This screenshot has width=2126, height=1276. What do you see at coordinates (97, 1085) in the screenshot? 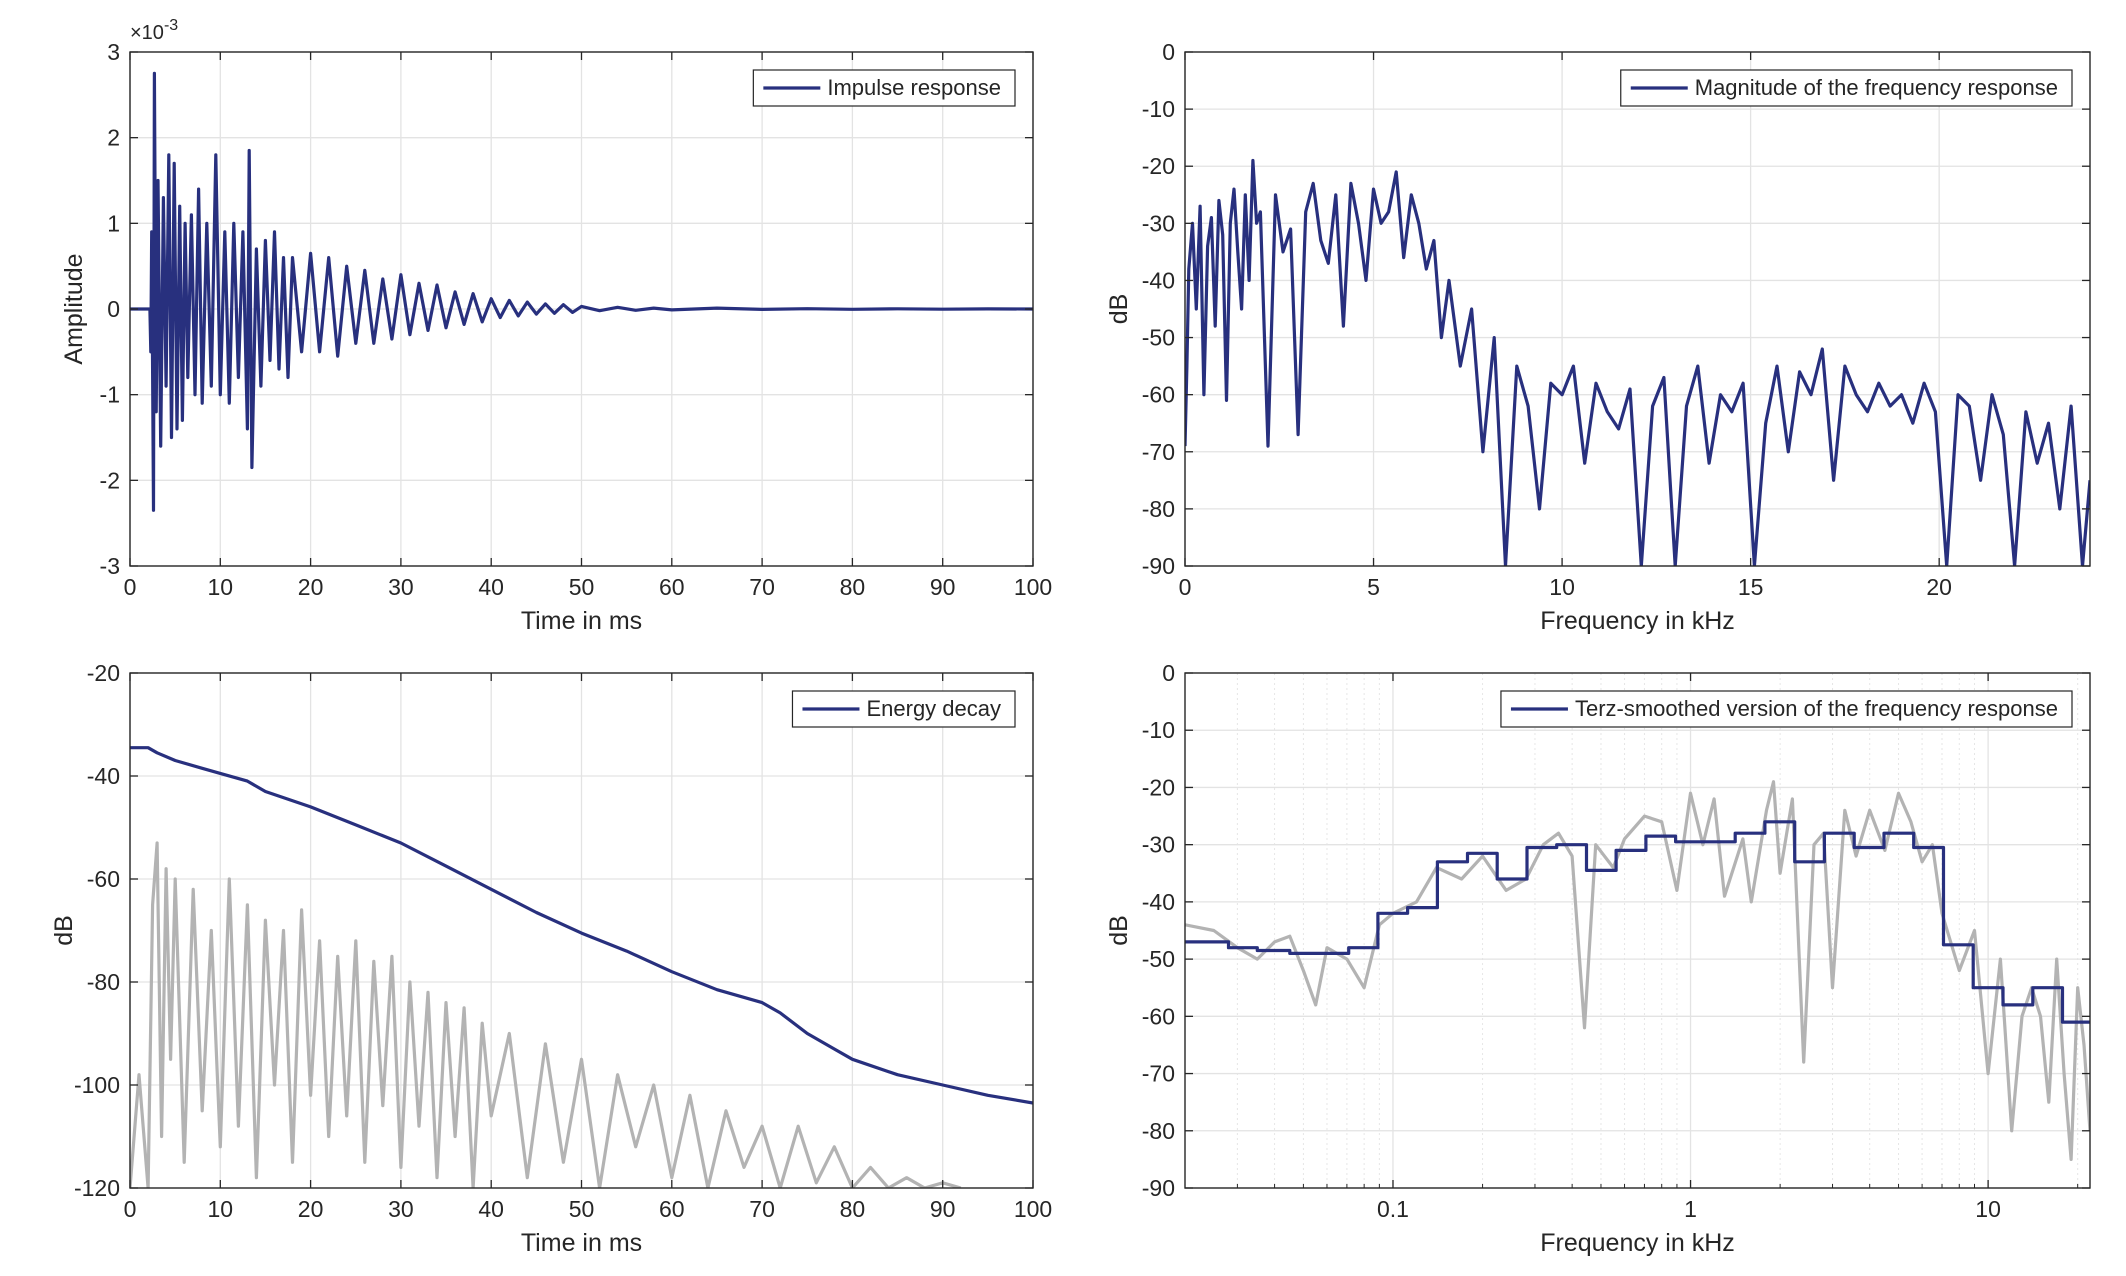
I see `y-tick-label: -100` at bounding box center [97, 1085].